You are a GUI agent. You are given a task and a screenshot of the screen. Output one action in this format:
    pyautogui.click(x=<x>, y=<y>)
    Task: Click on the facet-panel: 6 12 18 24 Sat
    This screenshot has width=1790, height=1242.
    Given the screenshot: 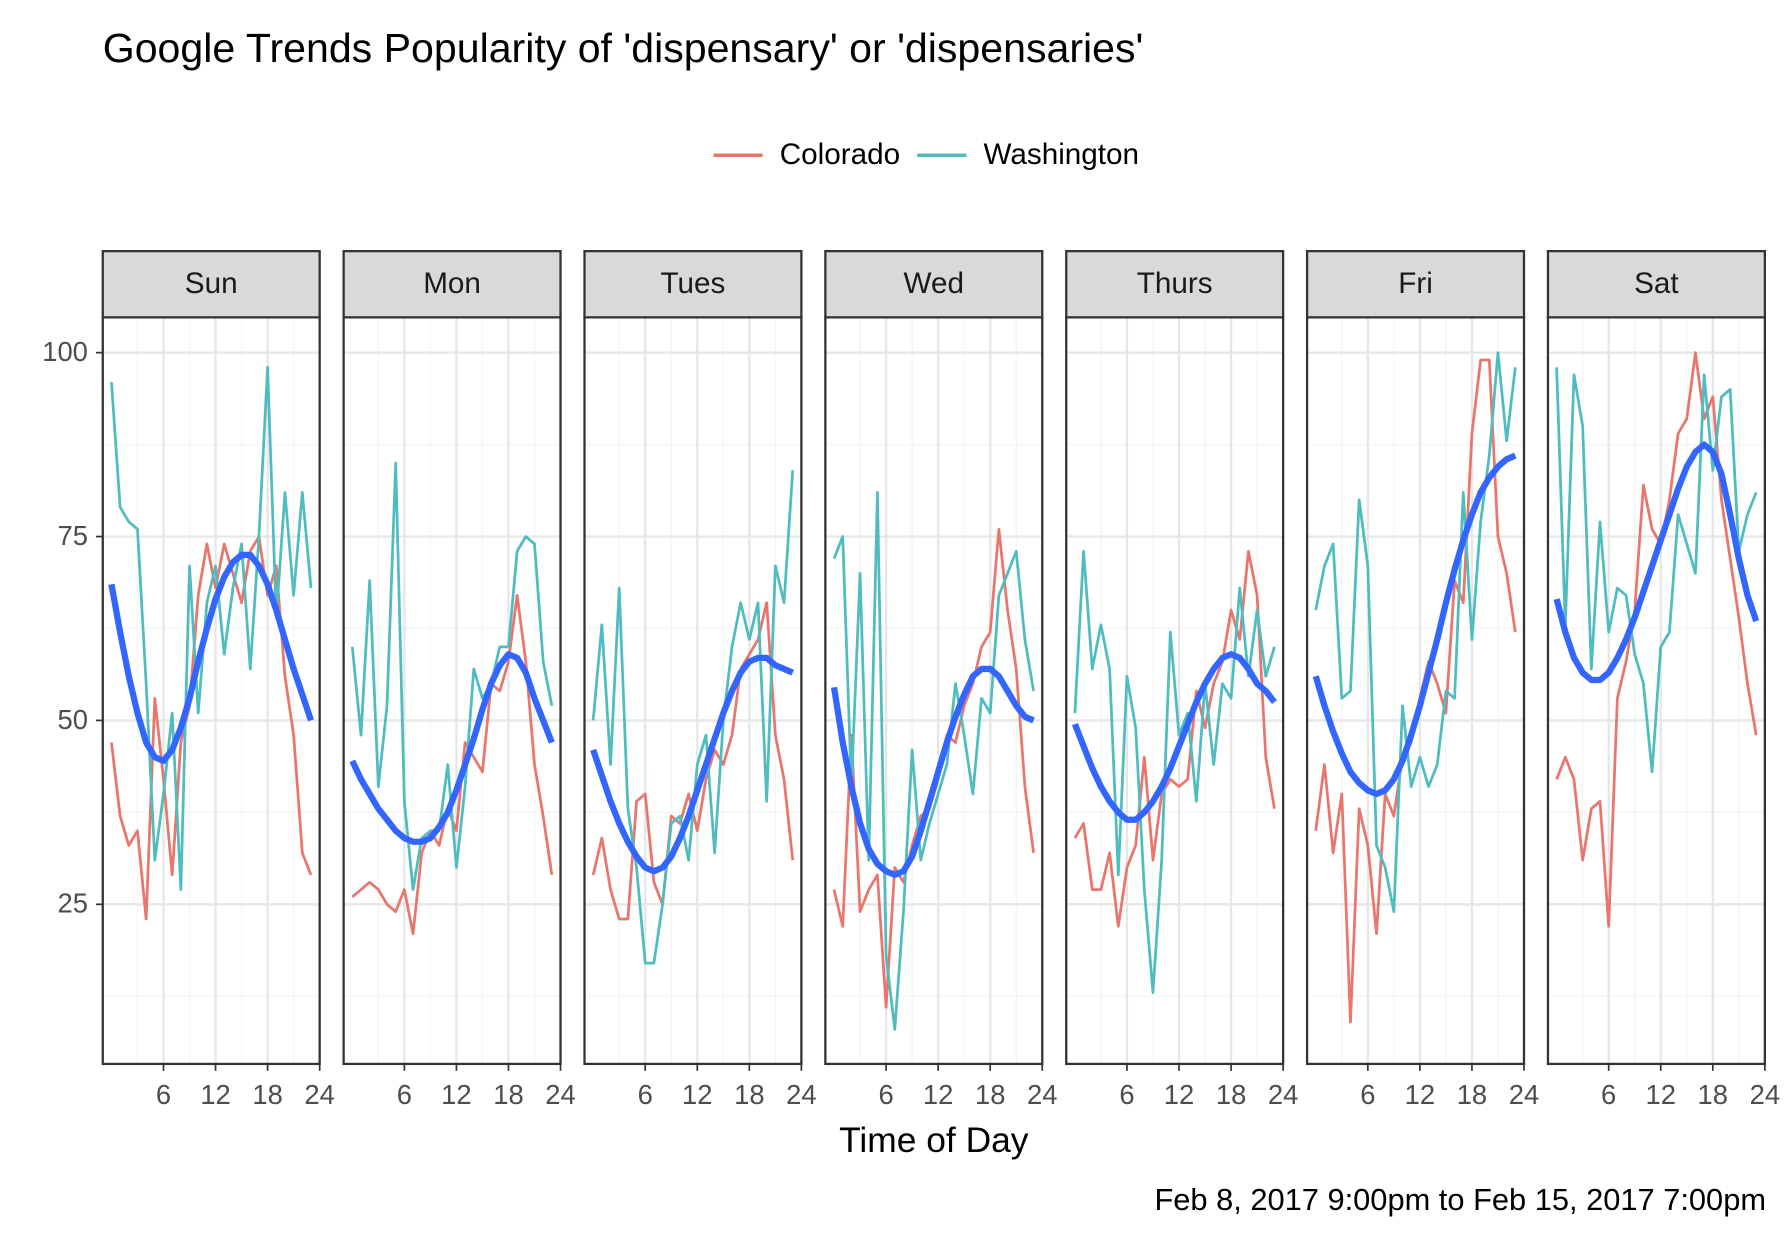 What is the action you would take?
    pyautogui.click(x=1663, y=679)
    